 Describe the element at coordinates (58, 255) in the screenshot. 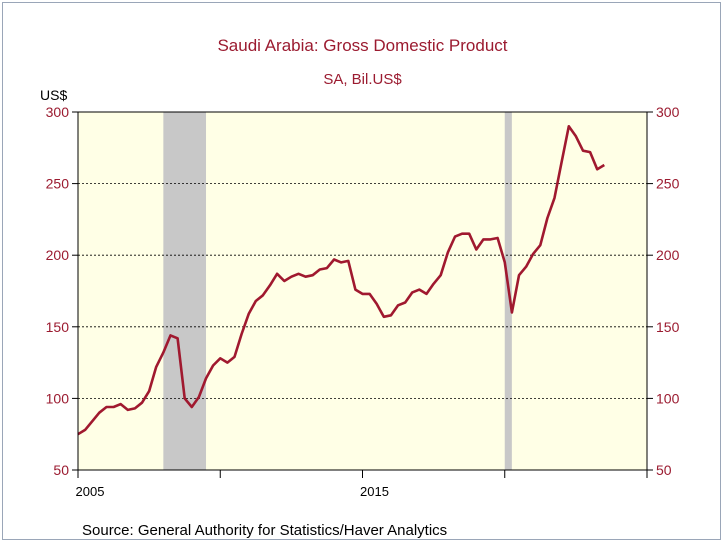

I see `y-tick-label-left: 200` at that location.